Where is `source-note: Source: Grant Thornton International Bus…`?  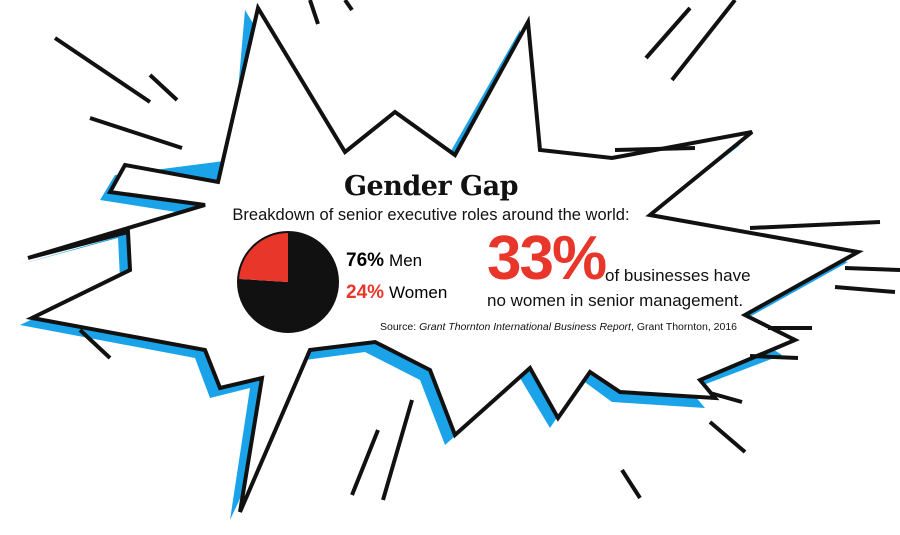 source-note: Source: Grant Thornton International Bus… is located at coordinates (558, 327).